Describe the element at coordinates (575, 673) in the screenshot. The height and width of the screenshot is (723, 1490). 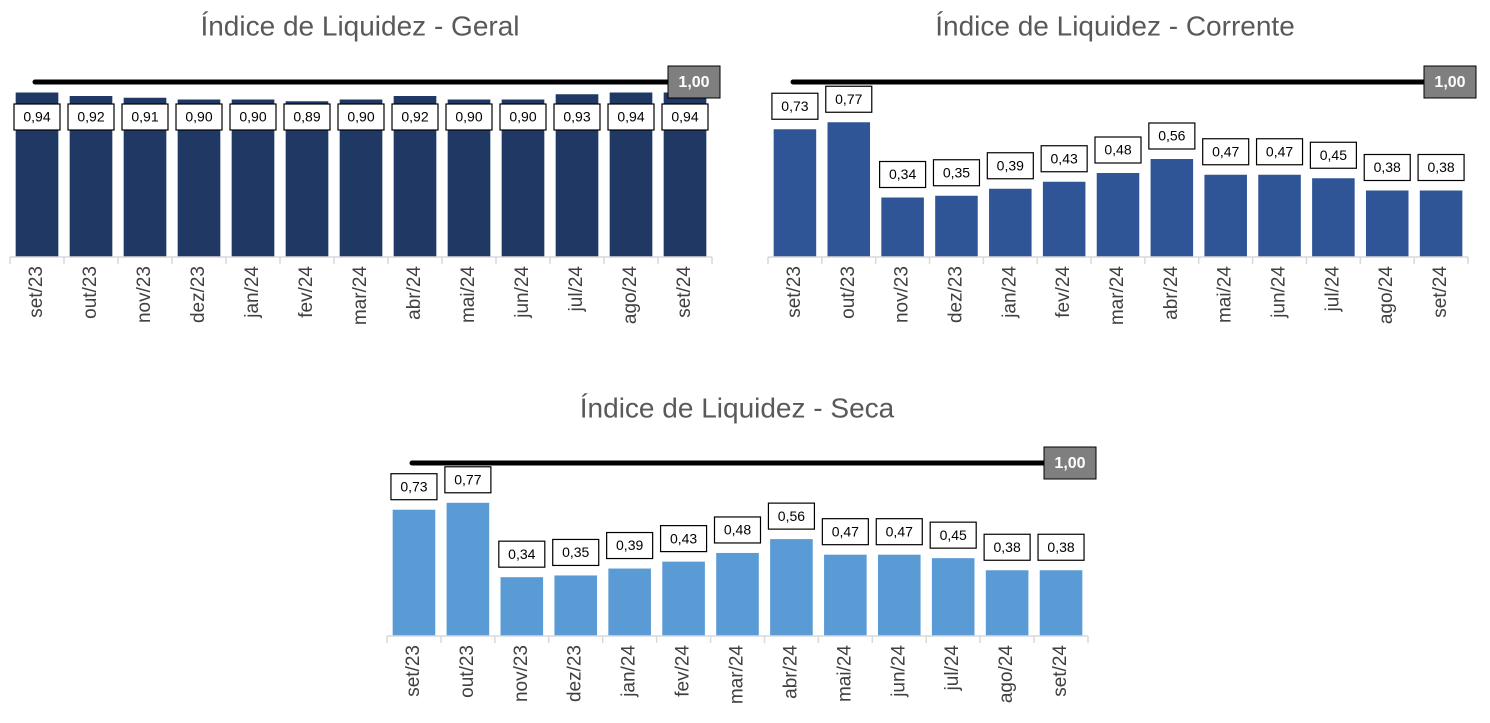
I see `x-tick-label: dez/23` at that location.